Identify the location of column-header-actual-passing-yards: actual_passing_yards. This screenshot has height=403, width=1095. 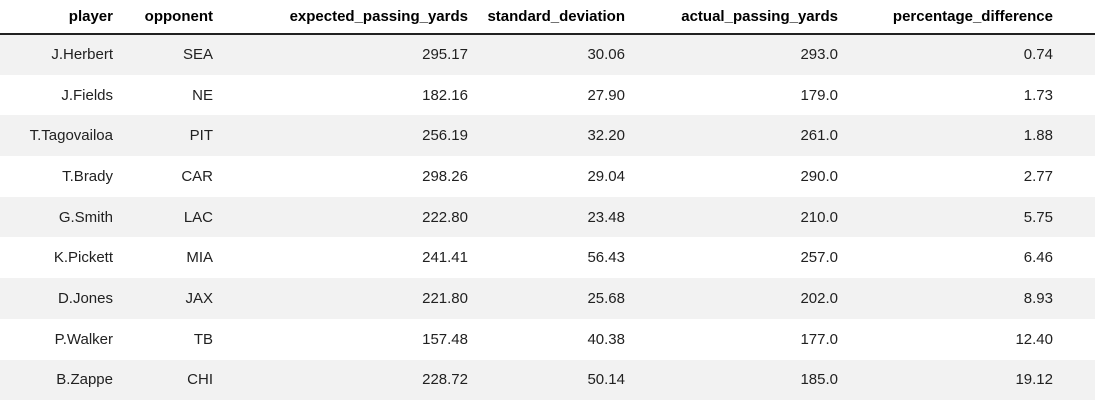
(739, 17).